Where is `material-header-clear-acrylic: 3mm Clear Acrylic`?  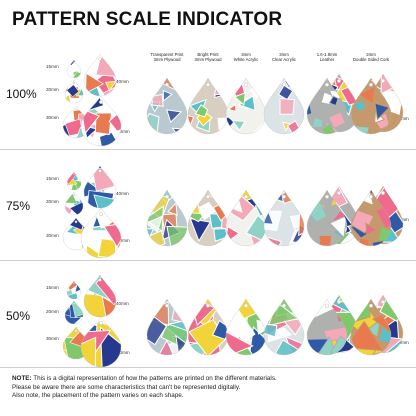 material-header-clear-acrylic: 3mm Clear Acrylic is located at coordinates (284, 57).